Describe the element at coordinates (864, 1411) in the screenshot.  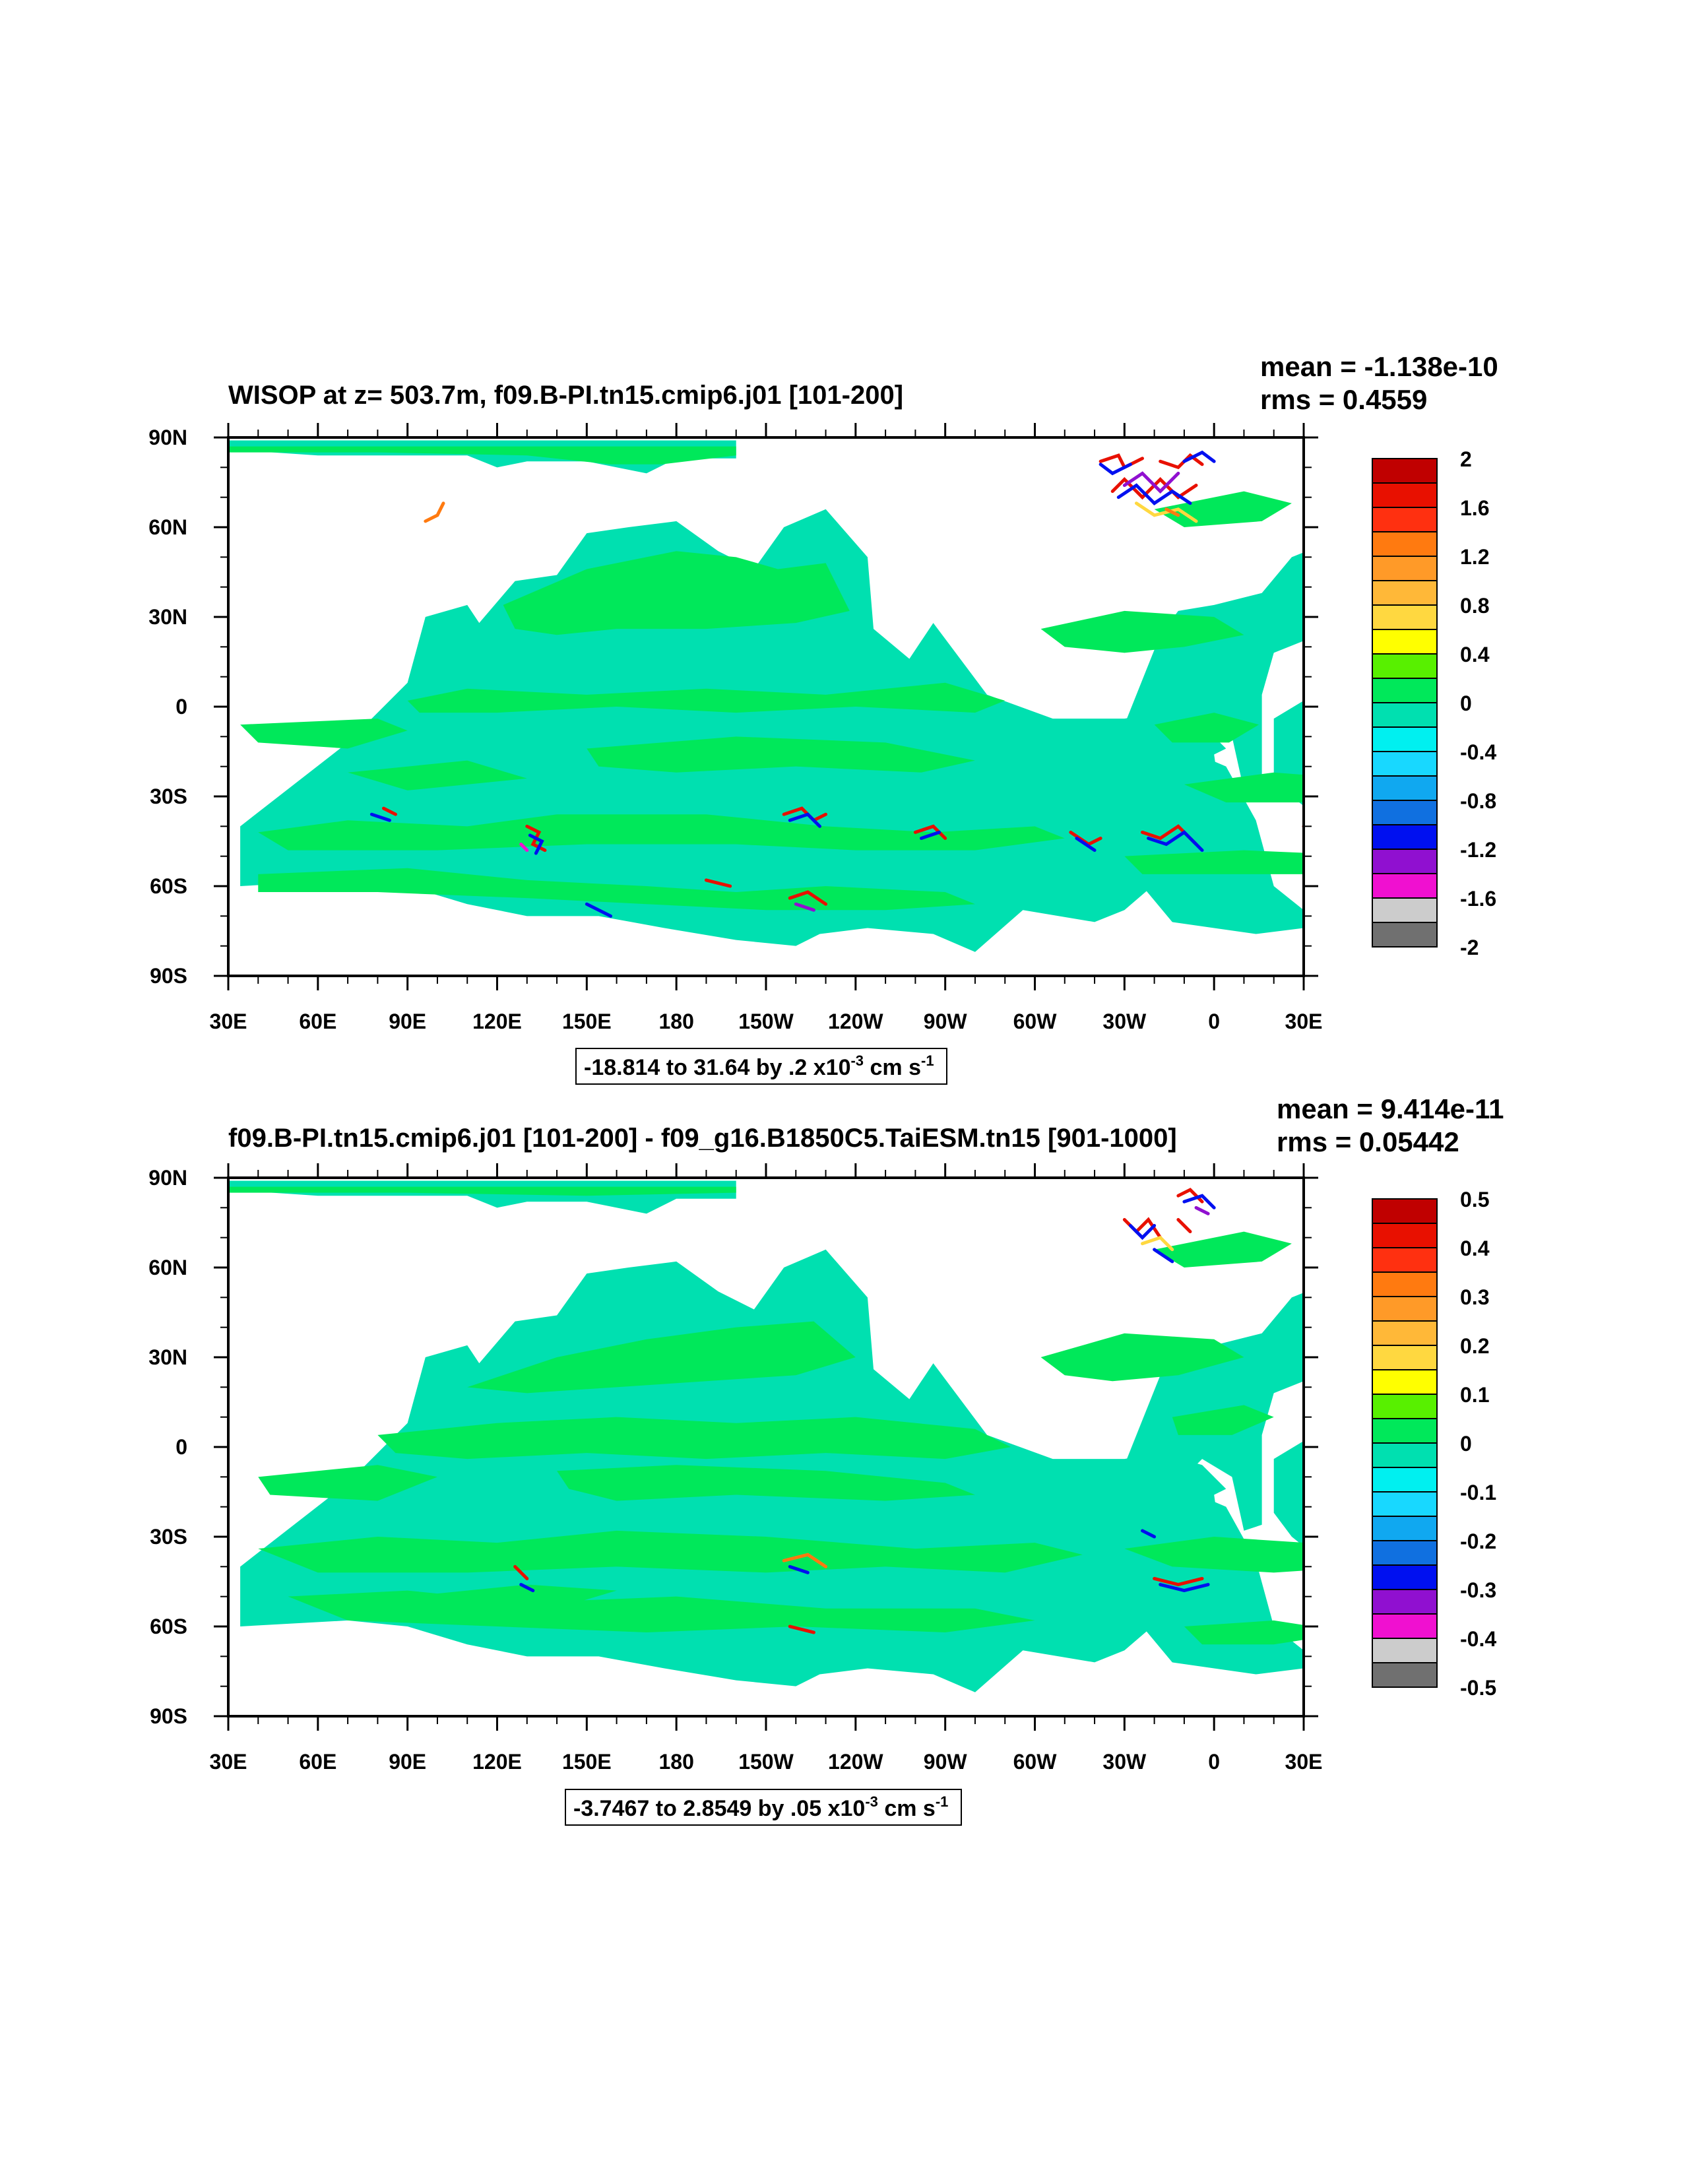
I see `panel-2-hotspots` at that location.